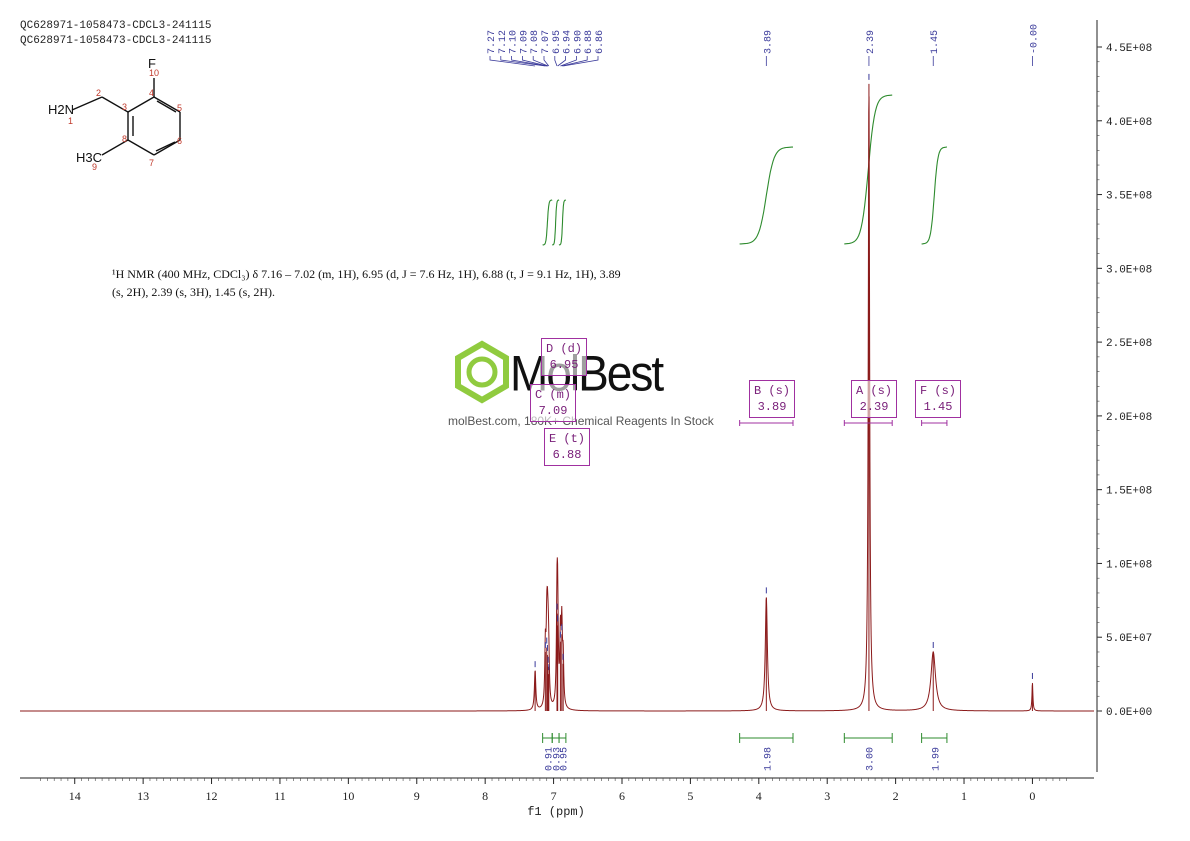 The height and width of the screenshot is (841, 1190). I want to click on atom-number-3: 3, so click(124, 107).